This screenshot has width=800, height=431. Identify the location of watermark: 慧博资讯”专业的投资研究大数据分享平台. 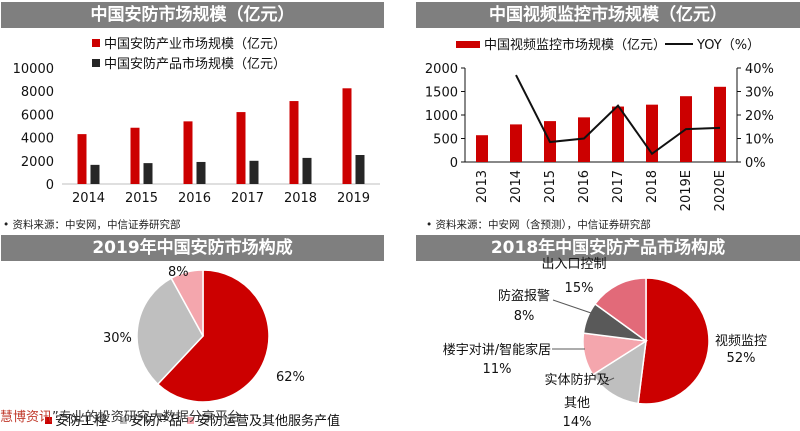
(120, 415).